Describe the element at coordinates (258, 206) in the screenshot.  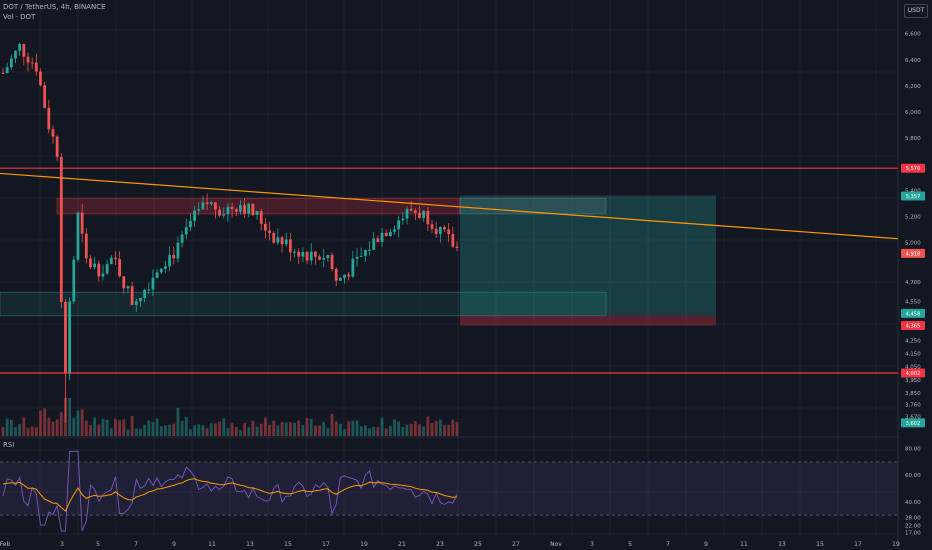
I see `resistance-zone` at that location.